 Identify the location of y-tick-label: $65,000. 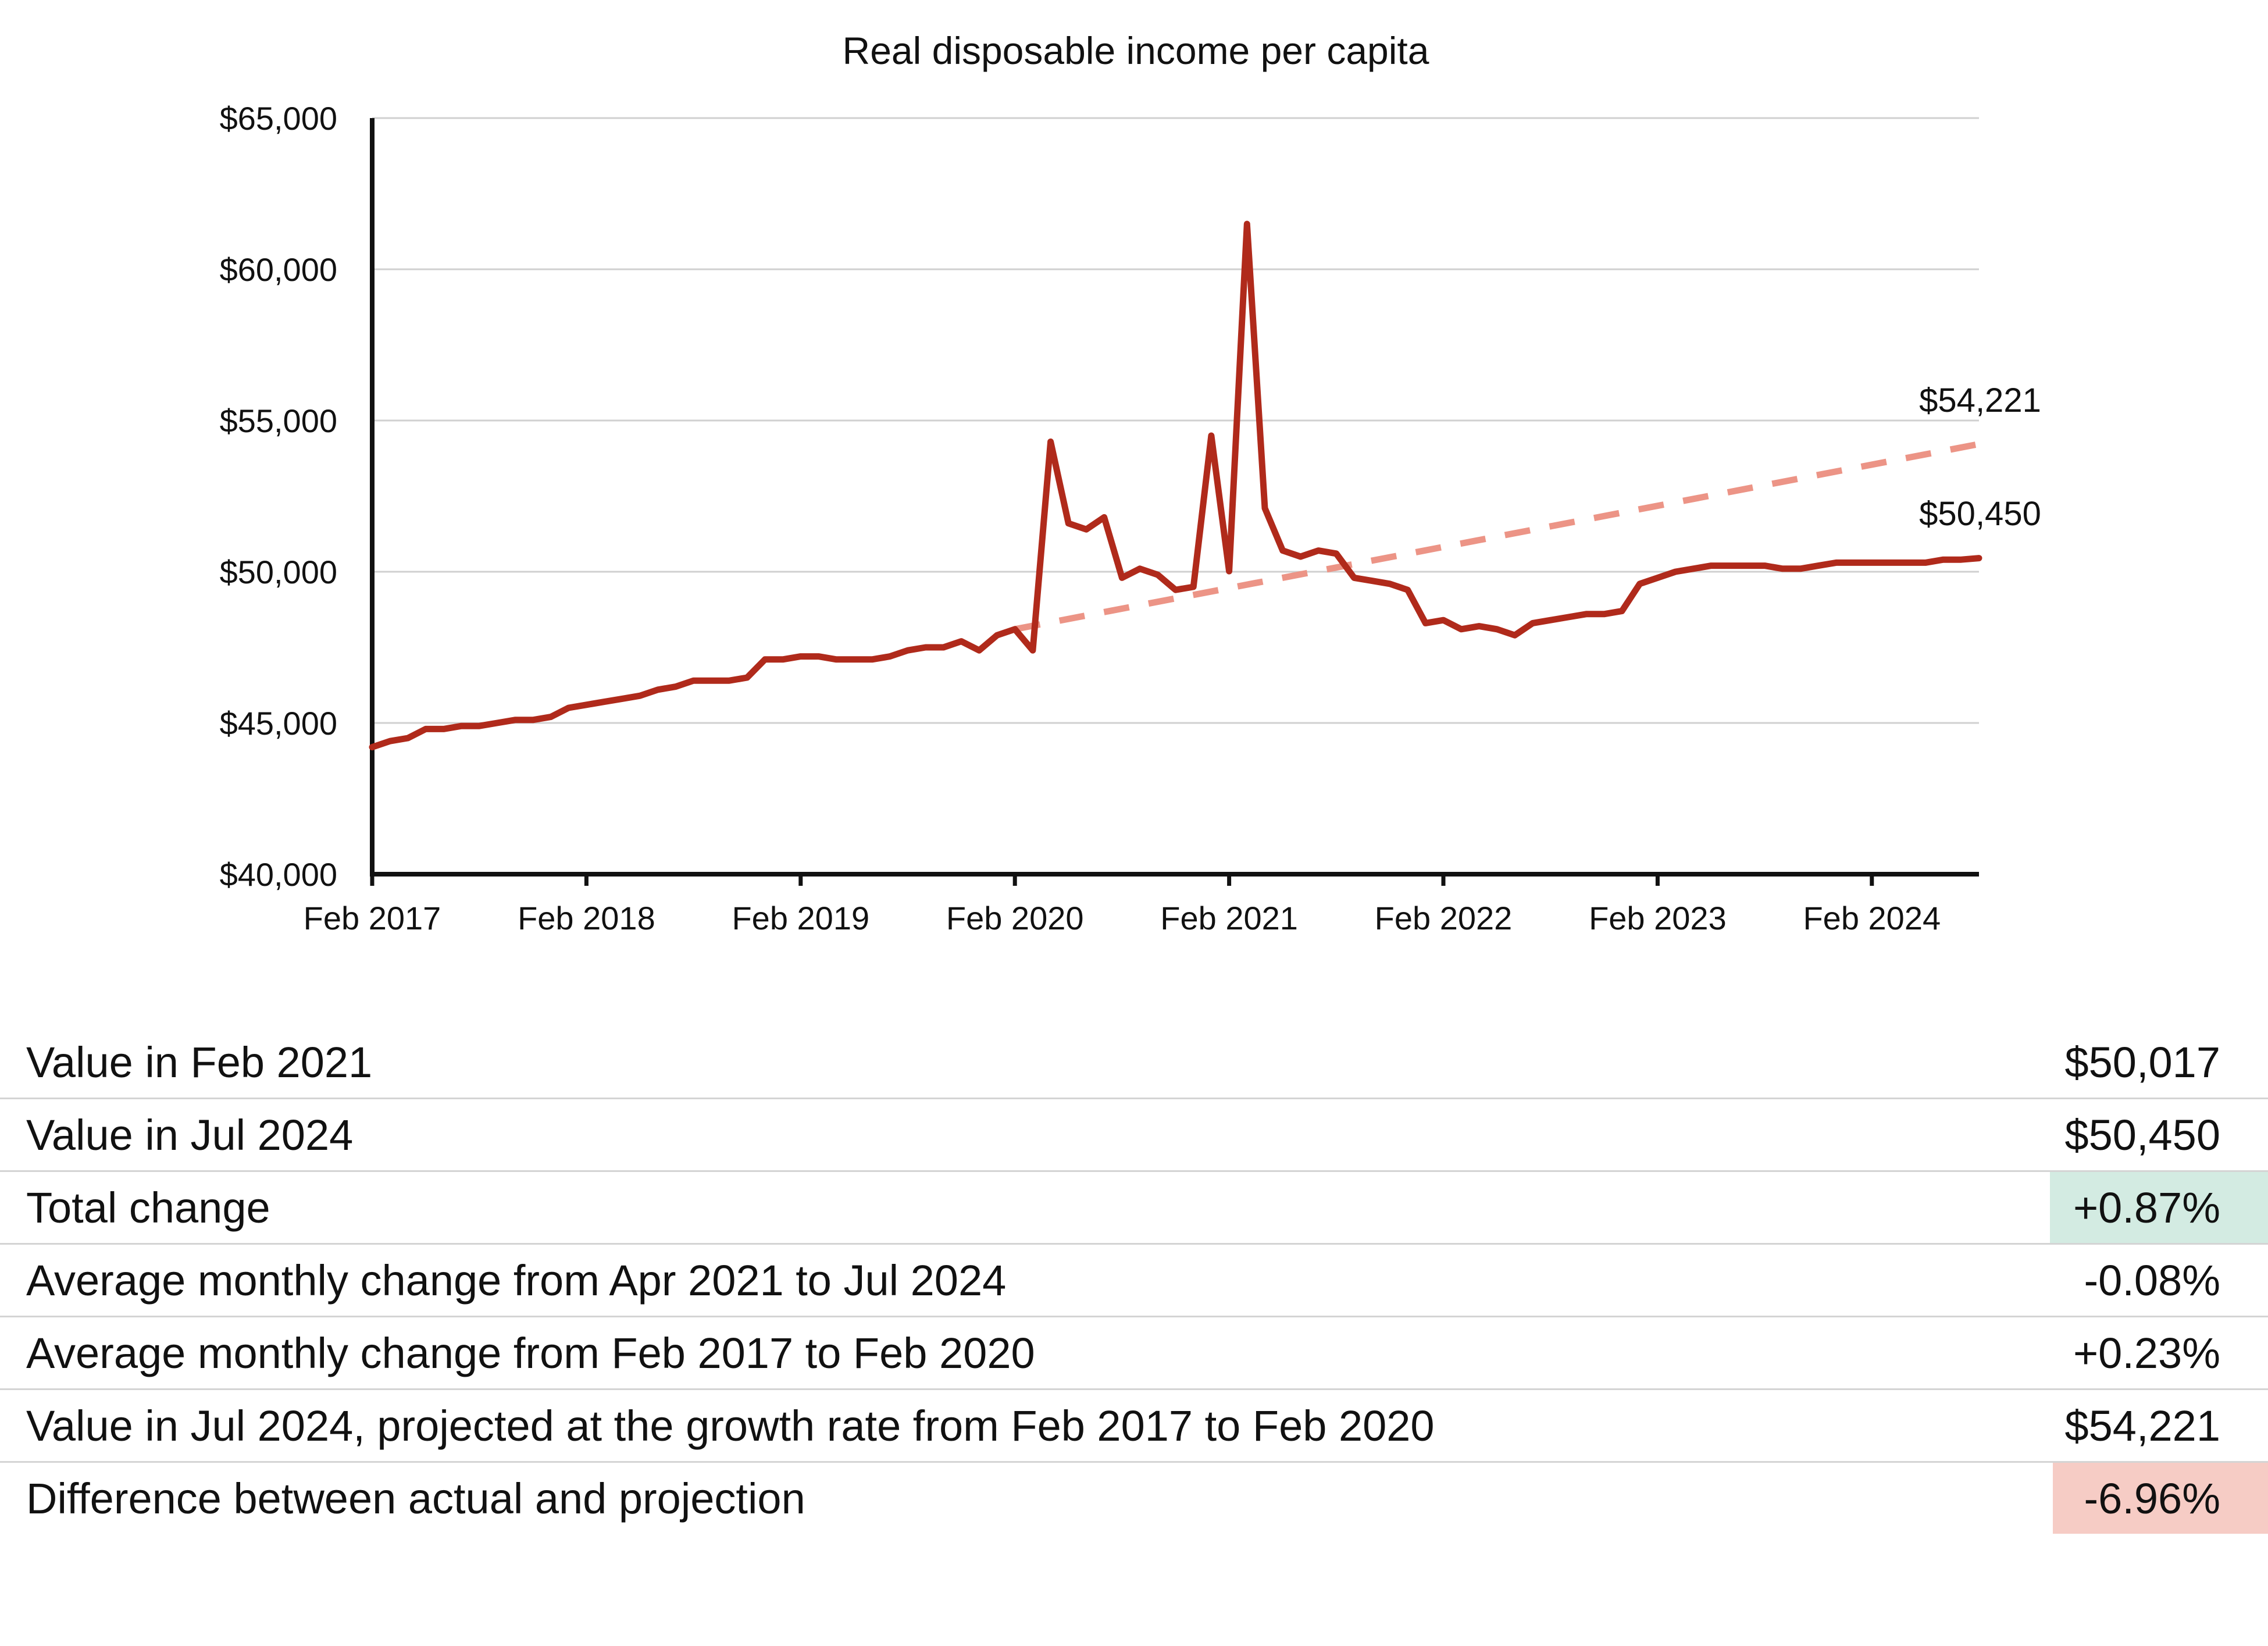
(278, 118).